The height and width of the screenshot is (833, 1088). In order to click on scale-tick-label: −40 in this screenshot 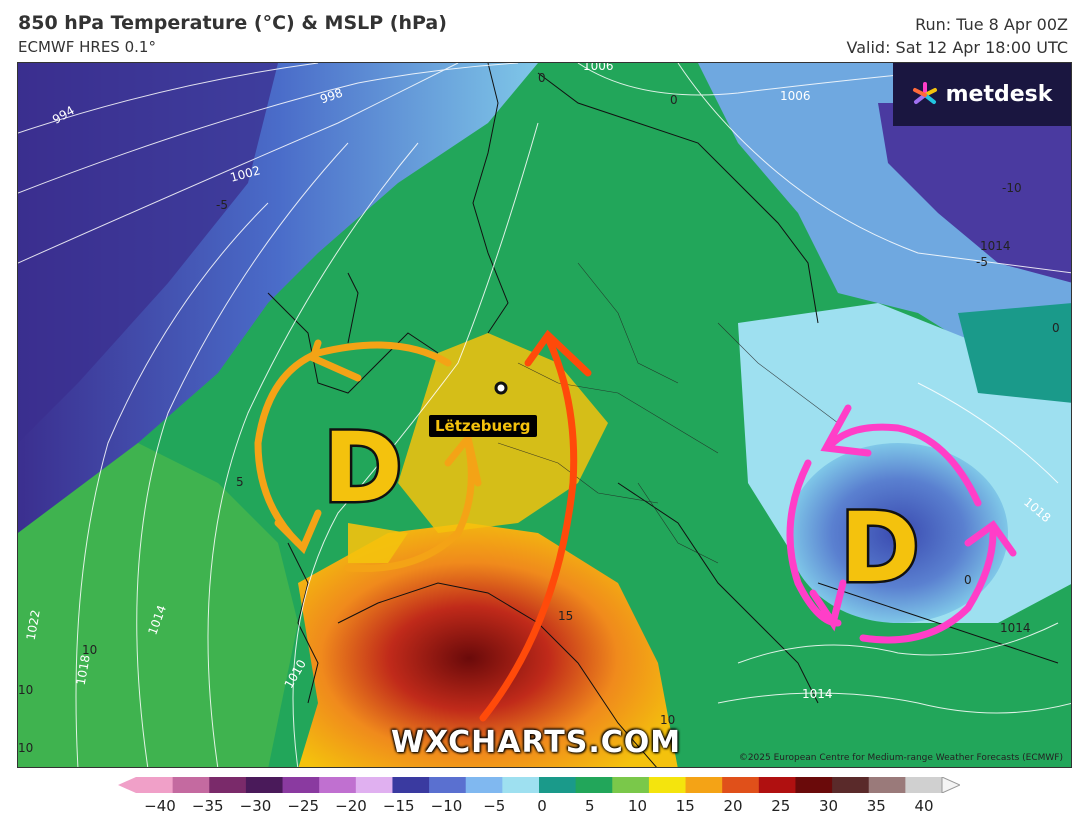, I will do `click(160, 806)`.